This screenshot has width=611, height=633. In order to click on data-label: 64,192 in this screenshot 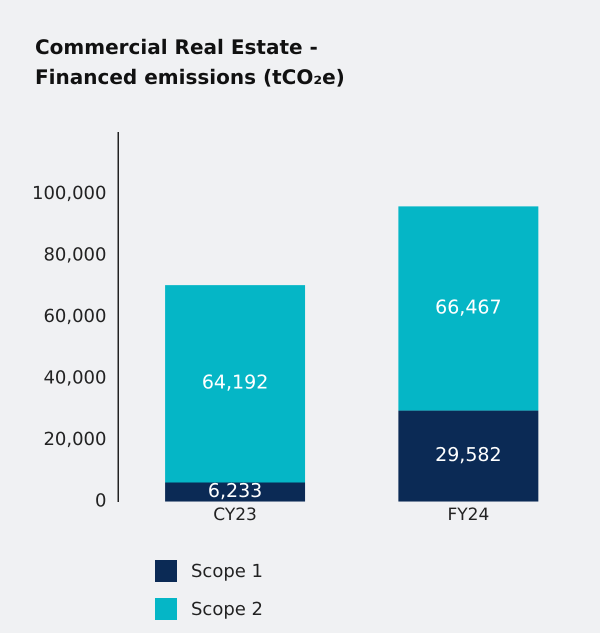, I will do `click(235, 383)`.